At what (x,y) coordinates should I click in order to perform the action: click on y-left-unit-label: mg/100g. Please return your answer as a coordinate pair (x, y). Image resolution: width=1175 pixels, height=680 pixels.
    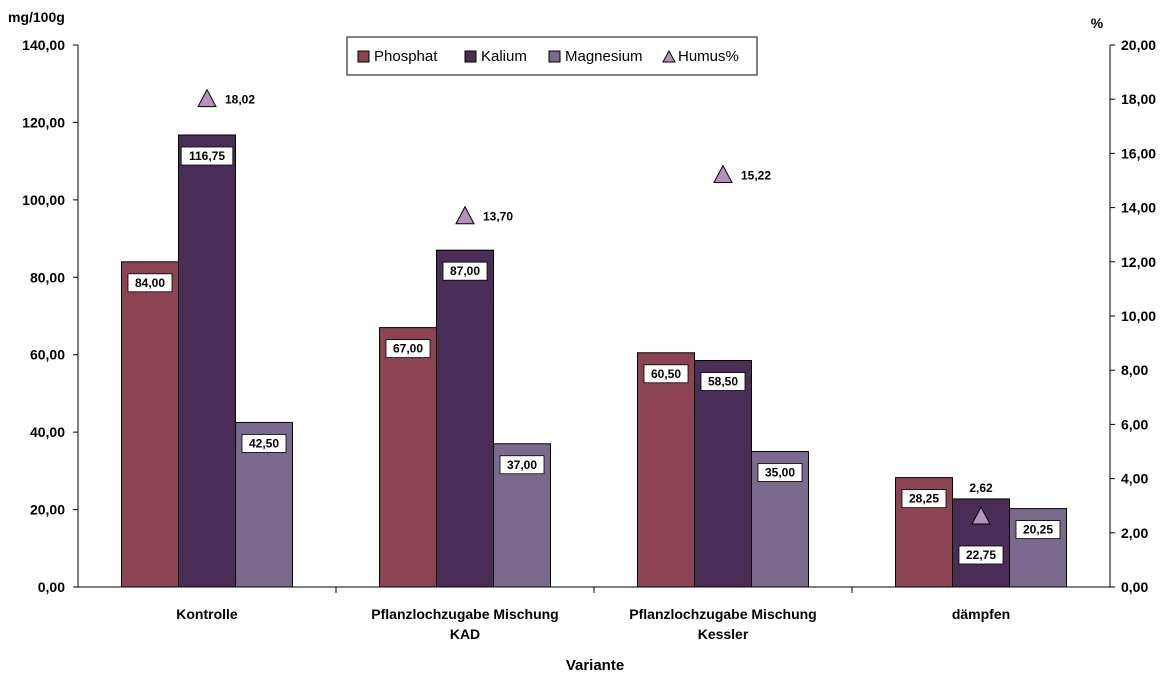
    Looking at the image, I should click on (36, 17).